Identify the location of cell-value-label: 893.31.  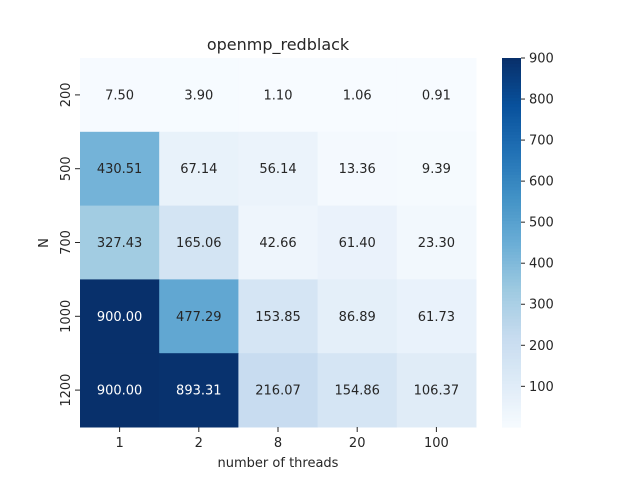
(199, 391).